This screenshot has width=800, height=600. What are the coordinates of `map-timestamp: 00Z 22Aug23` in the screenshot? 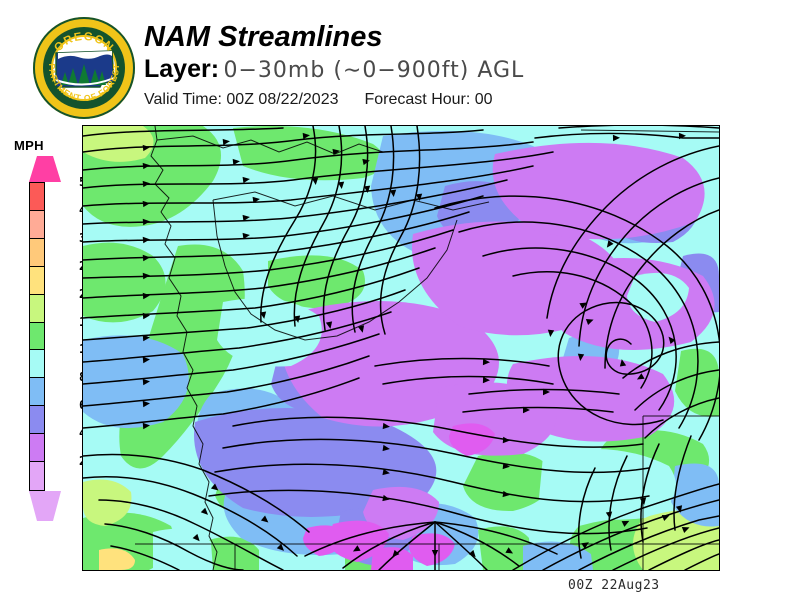 It's located at (614, 585).